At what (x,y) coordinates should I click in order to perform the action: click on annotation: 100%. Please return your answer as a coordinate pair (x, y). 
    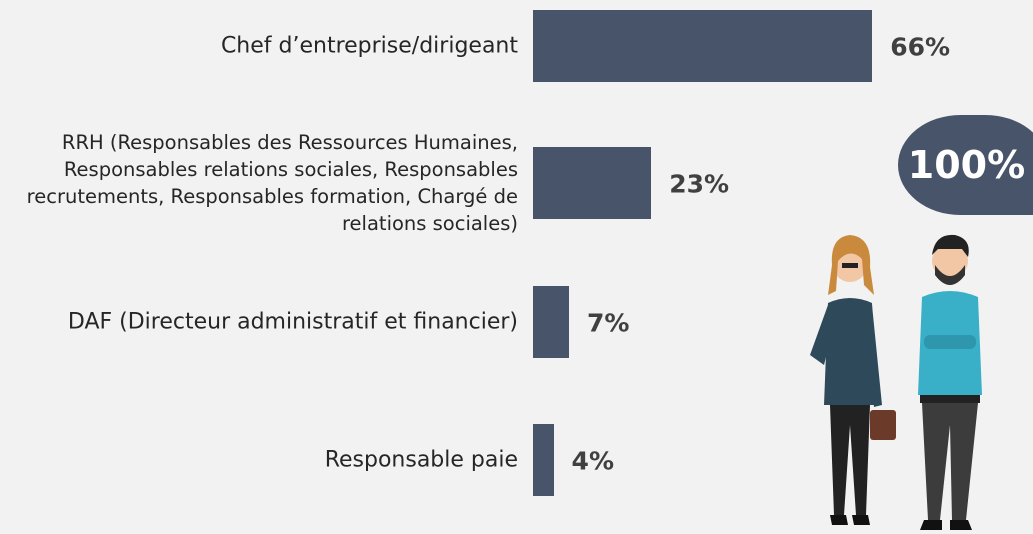
    Looking at the image, I should click on (966, 165).